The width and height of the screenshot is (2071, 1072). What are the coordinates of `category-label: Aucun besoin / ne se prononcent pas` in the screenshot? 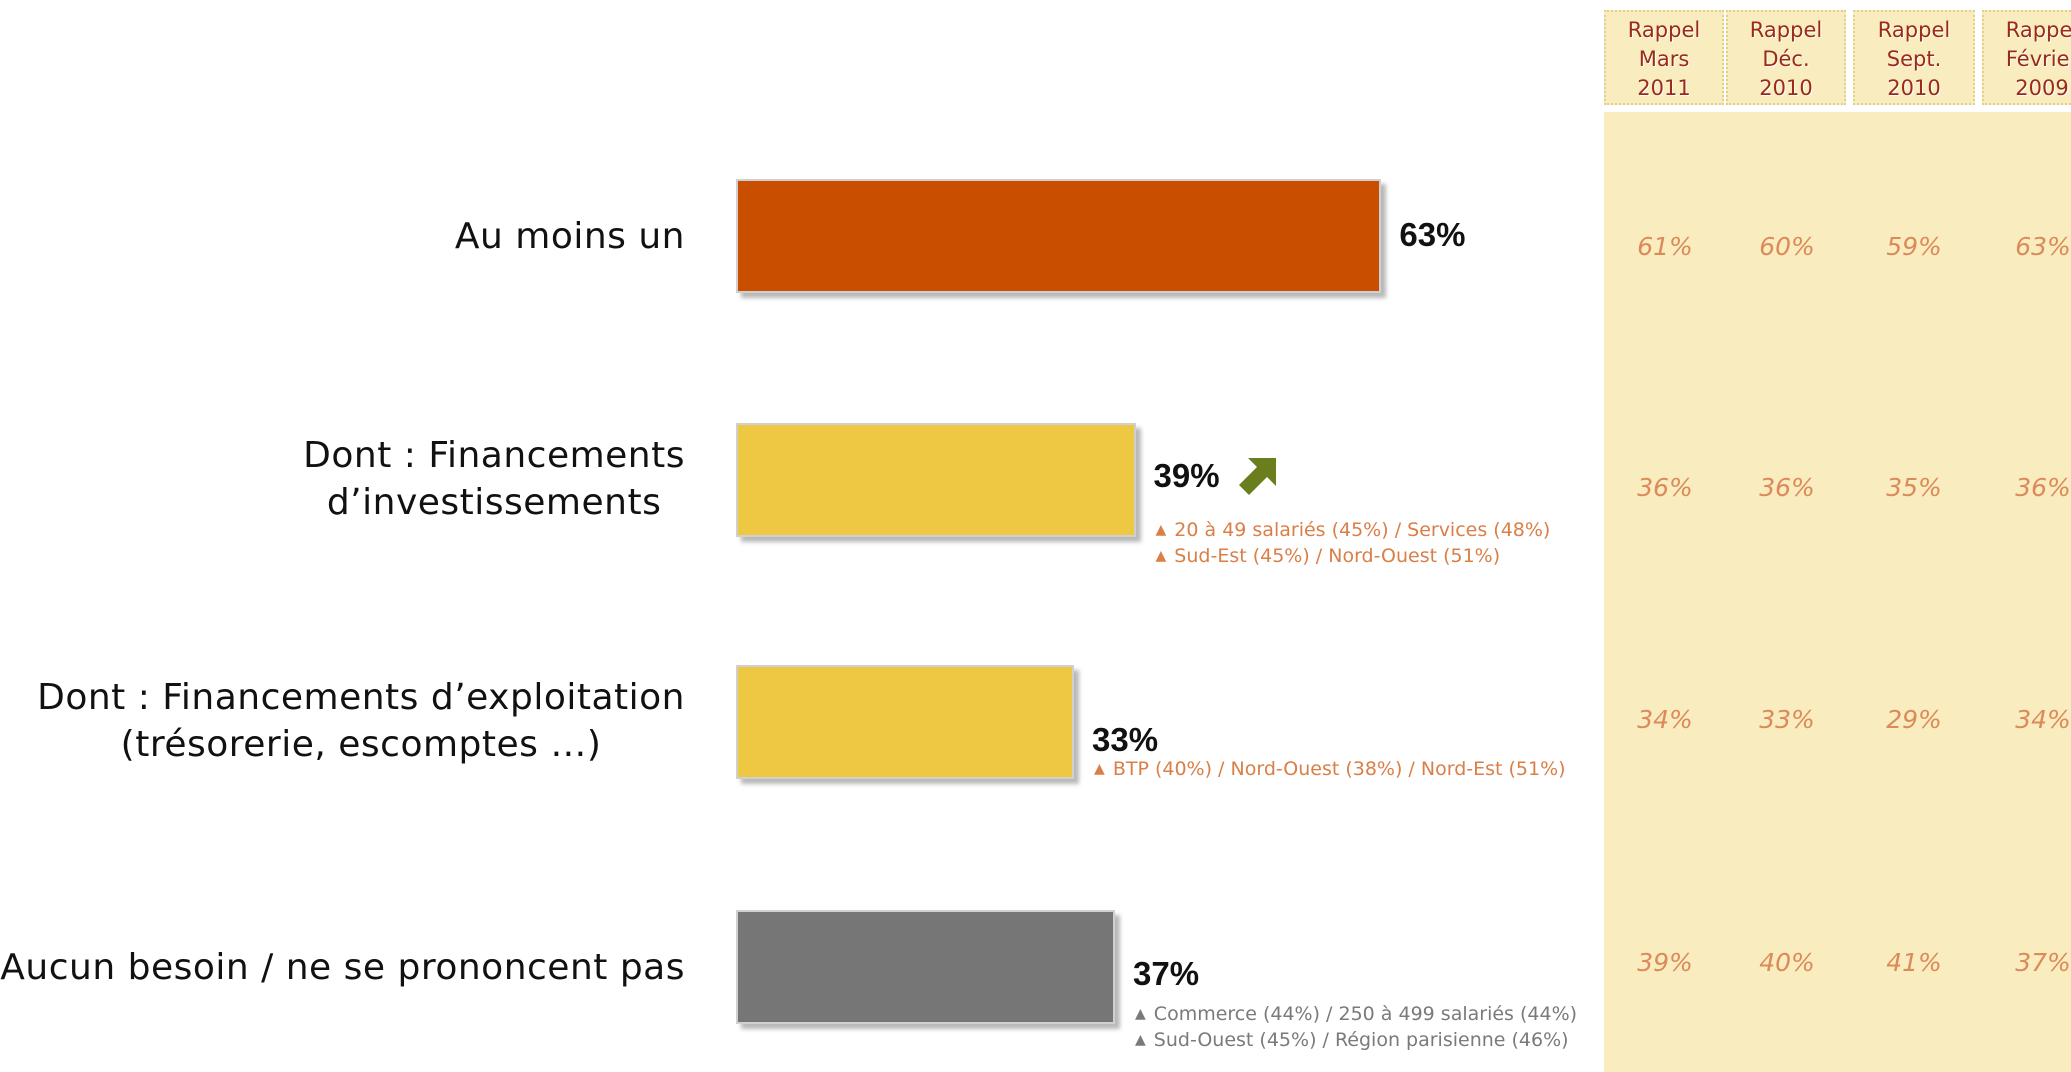 It's located at (342, 967).